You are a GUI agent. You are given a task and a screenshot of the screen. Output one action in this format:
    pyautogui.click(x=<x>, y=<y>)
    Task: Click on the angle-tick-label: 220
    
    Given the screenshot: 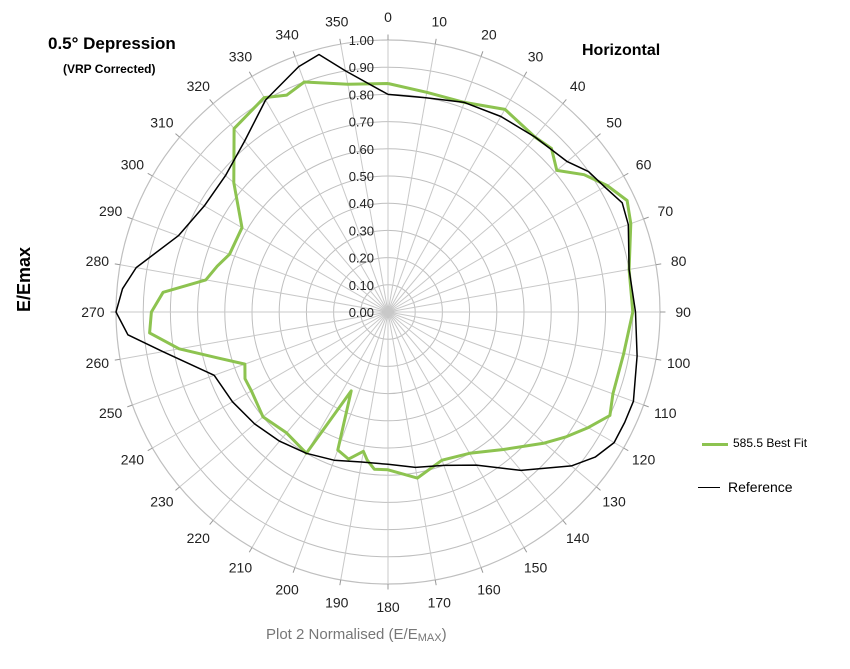 What is the action you would take?
    pyautogui.click(x=199, y=538)
    